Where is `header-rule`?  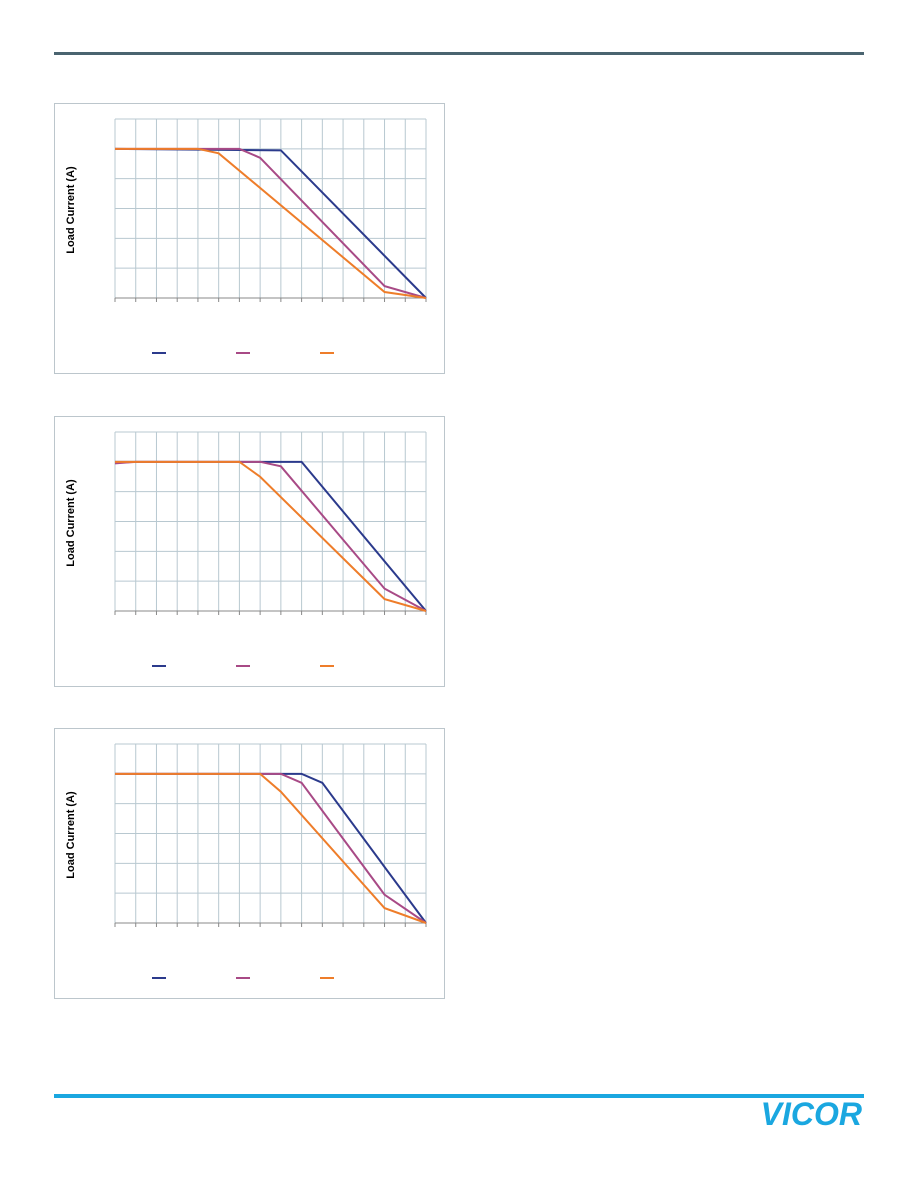
header-rule is located at coordinates (459, 53).